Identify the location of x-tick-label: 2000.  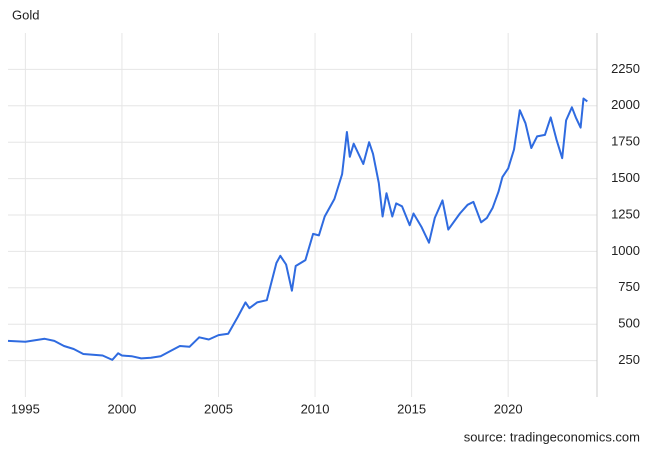
(121, 408).